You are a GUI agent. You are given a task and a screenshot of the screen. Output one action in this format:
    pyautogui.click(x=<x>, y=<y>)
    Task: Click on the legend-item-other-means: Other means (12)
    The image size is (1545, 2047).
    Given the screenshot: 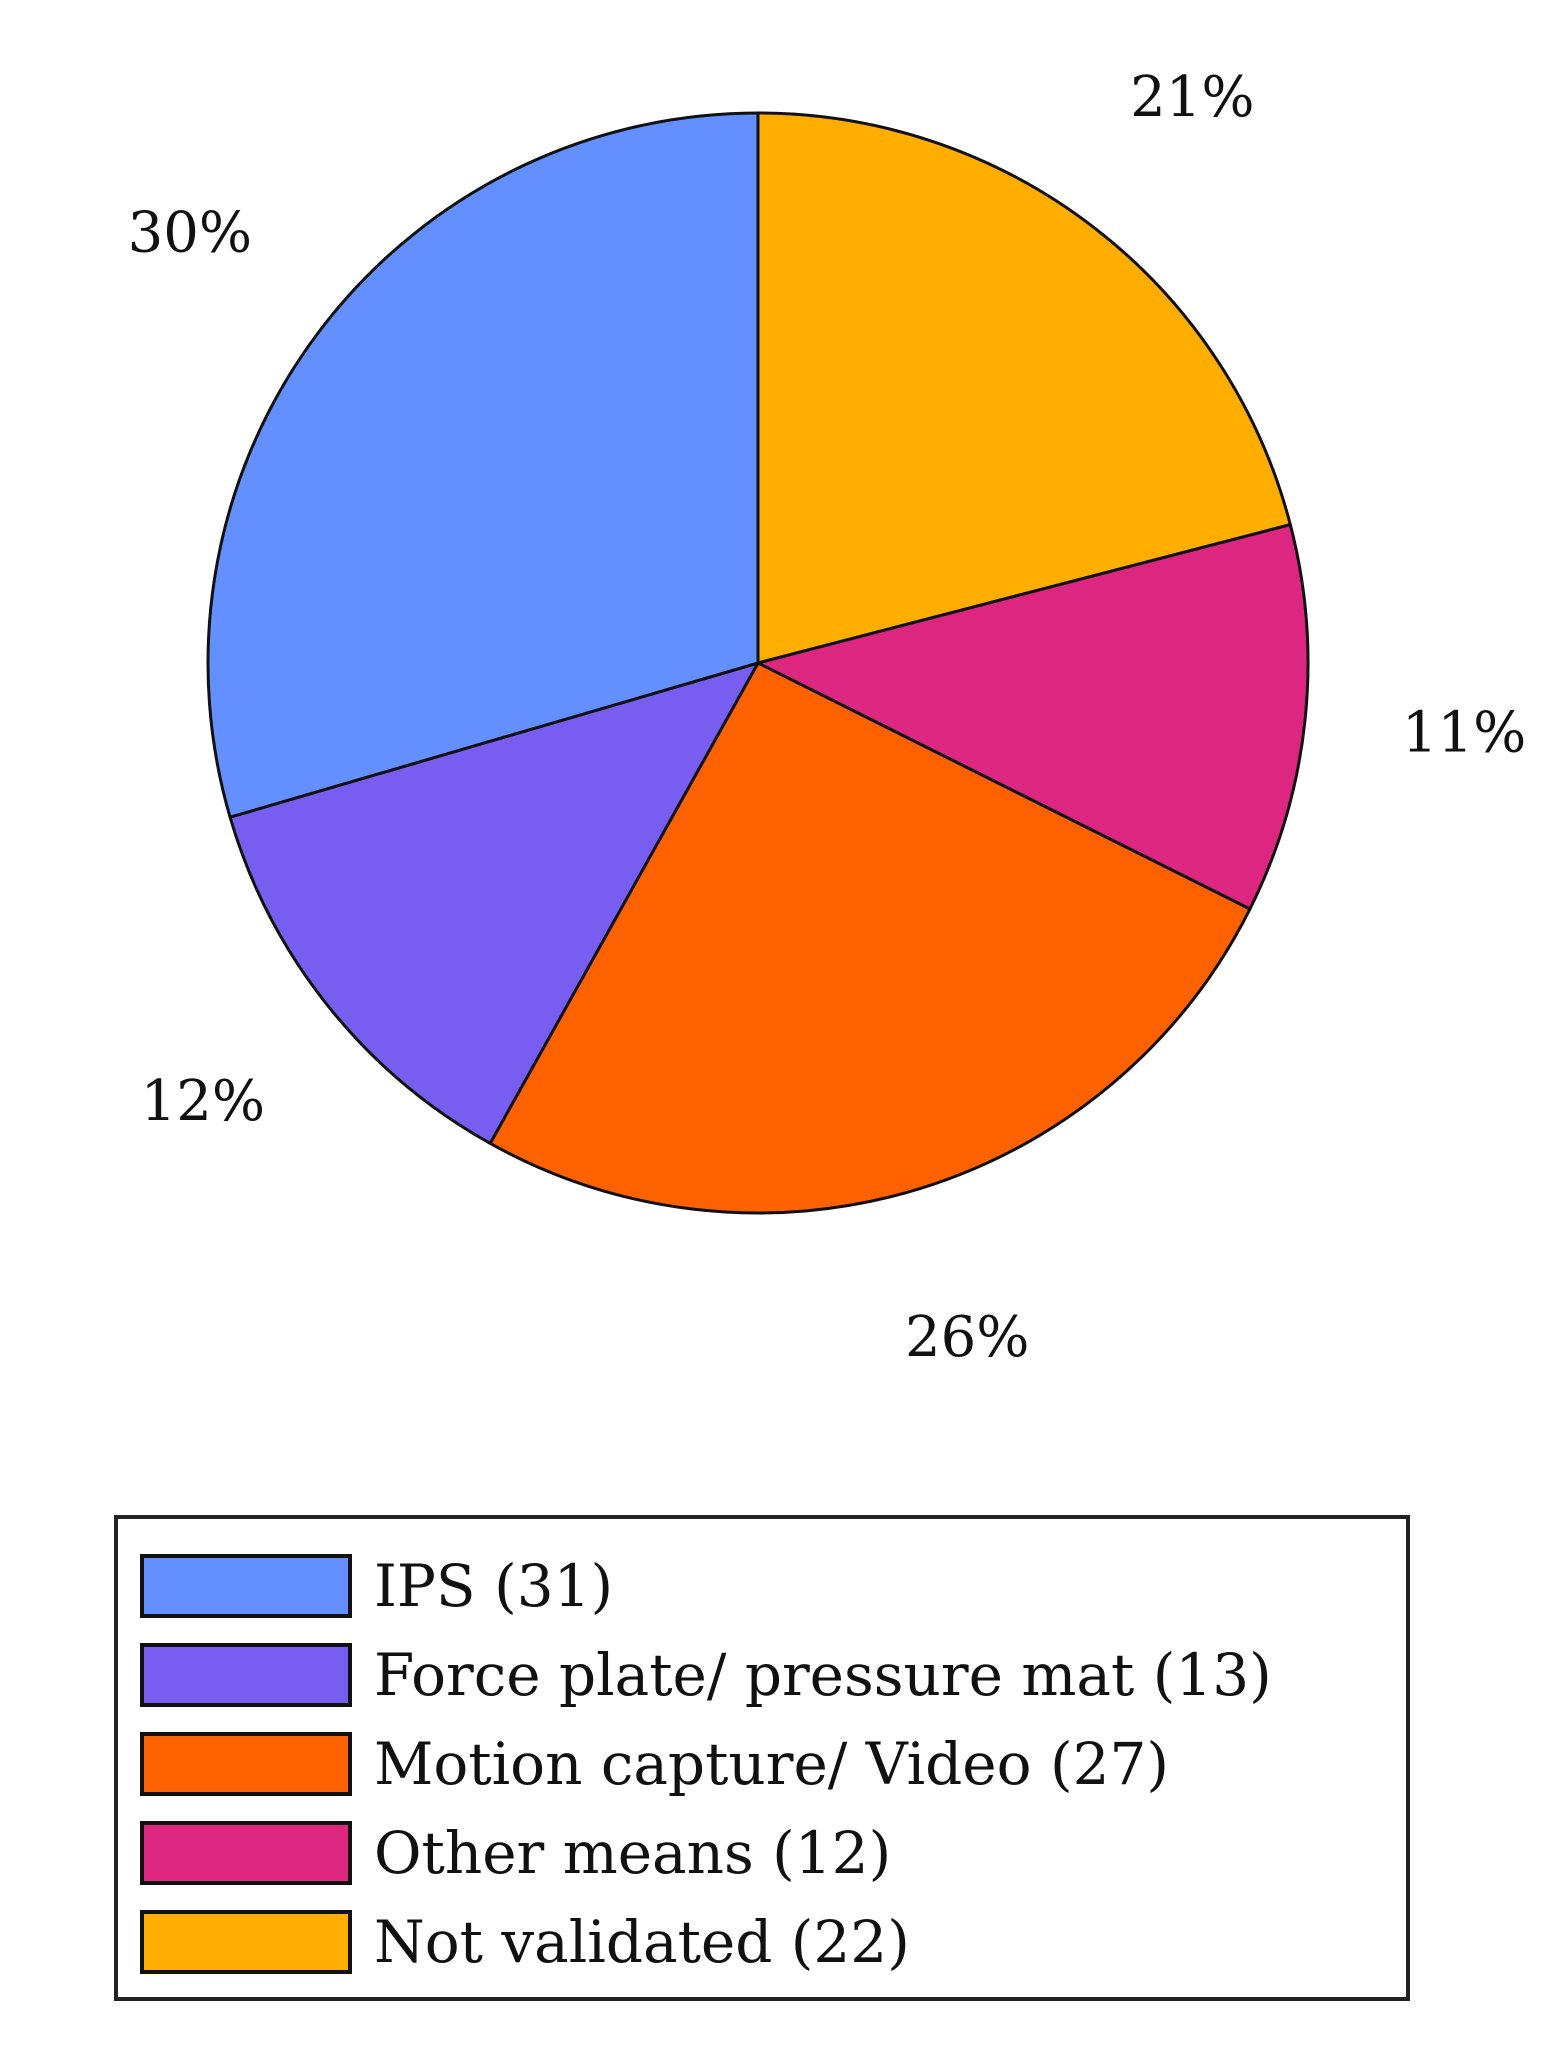 What is the action you would take?
    pyautogui.click(x=773, y=1852)
    